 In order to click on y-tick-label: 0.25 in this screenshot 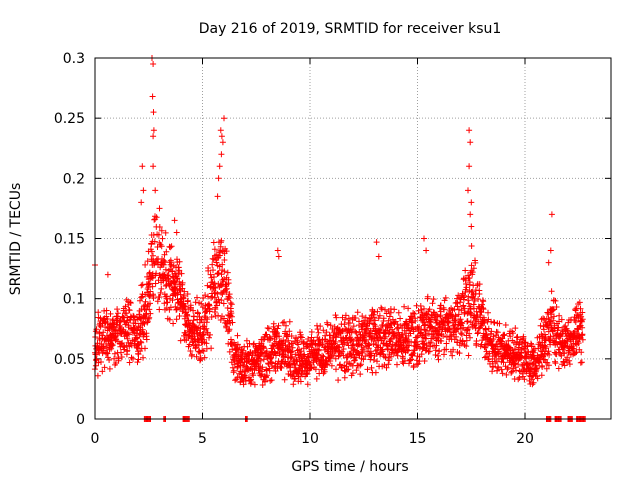, I will do `click(69, 119)`.